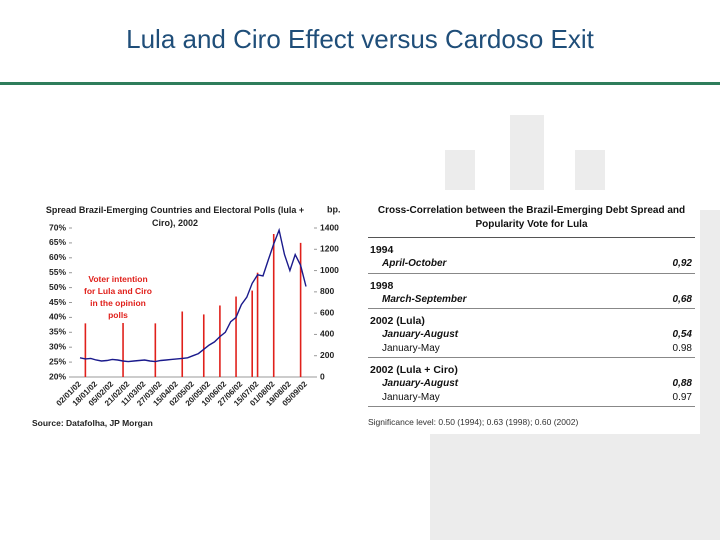  What do you see at coordinates (531, 300) in the screenshot?
I see `table-row: March-September 0,68` at bounding box center [531, 300].